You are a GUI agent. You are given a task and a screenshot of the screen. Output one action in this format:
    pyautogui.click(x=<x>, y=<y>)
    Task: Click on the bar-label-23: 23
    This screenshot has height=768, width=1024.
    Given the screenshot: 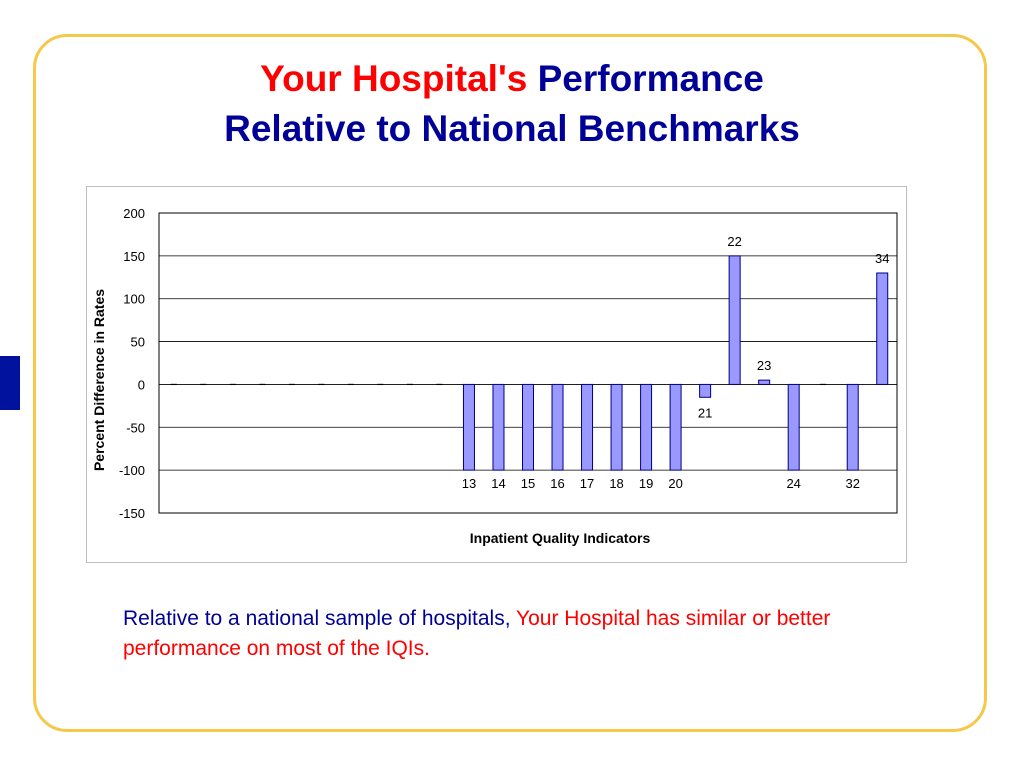 What is the action you would take?
    pyautogui.click(x=764, y=365)
    